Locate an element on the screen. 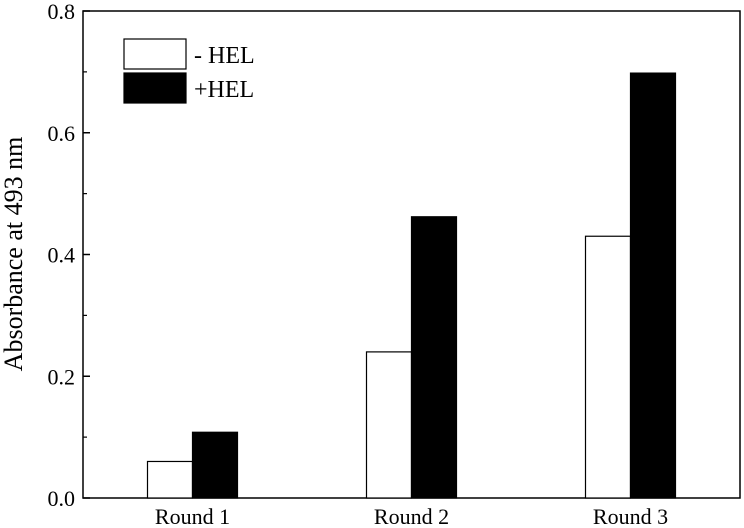 The image size is (744, 528). y-tick-label: 0.0 is located at coordinates (62, 498).